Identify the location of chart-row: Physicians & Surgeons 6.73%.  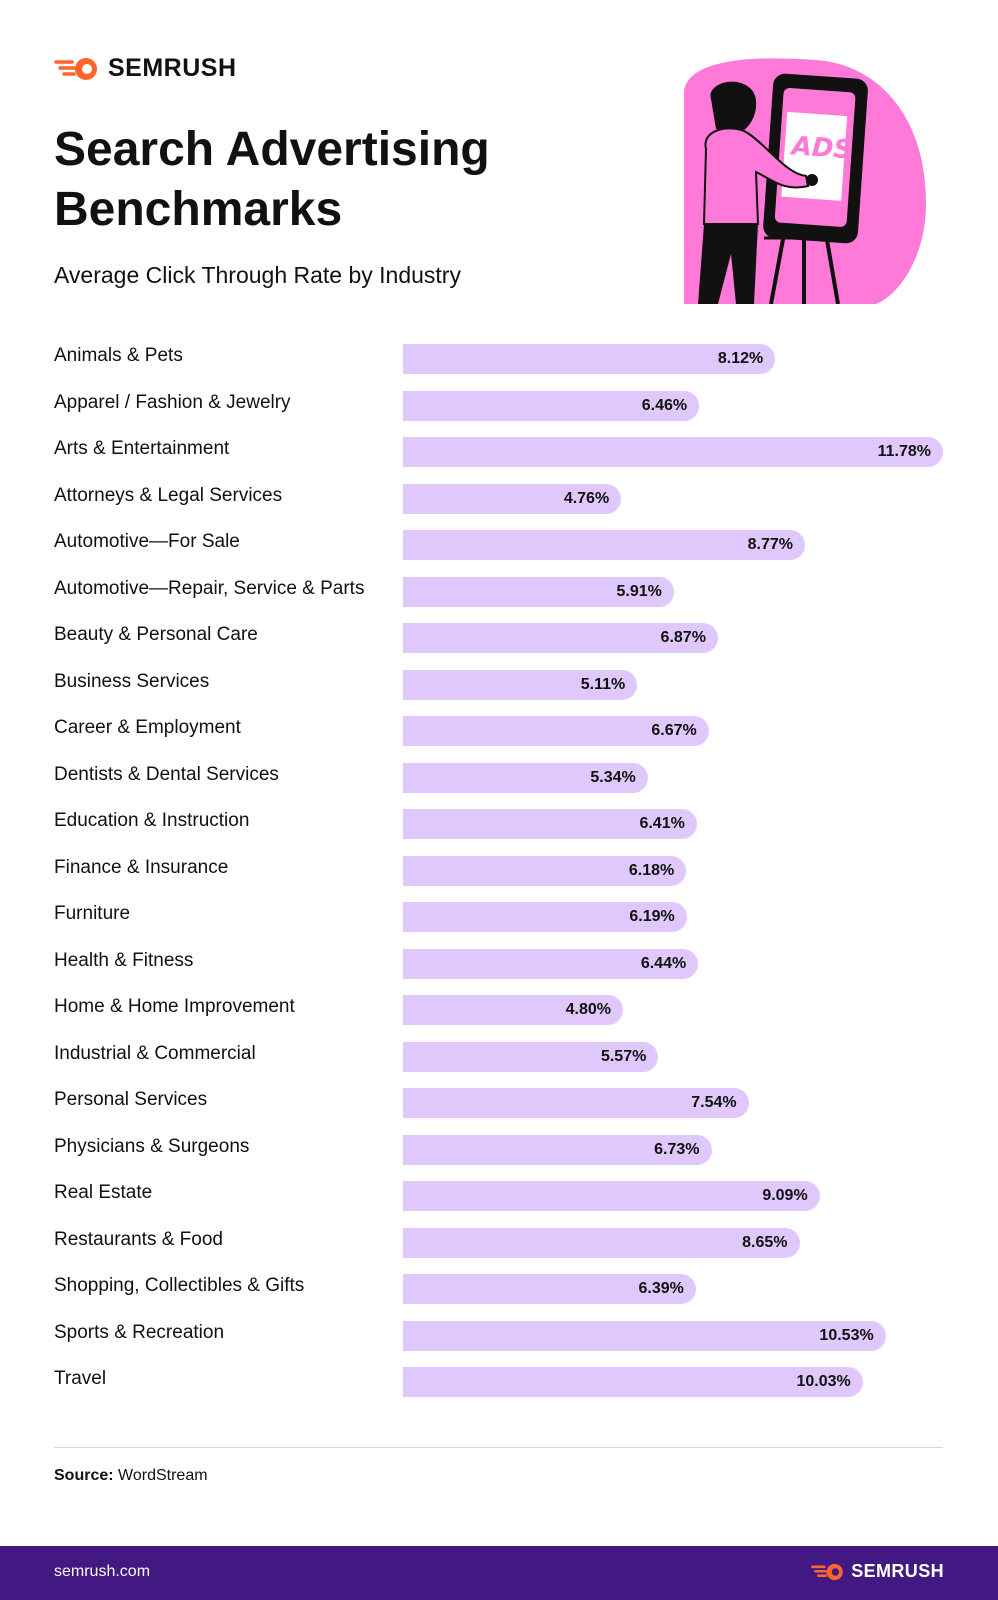
(499, 1144).